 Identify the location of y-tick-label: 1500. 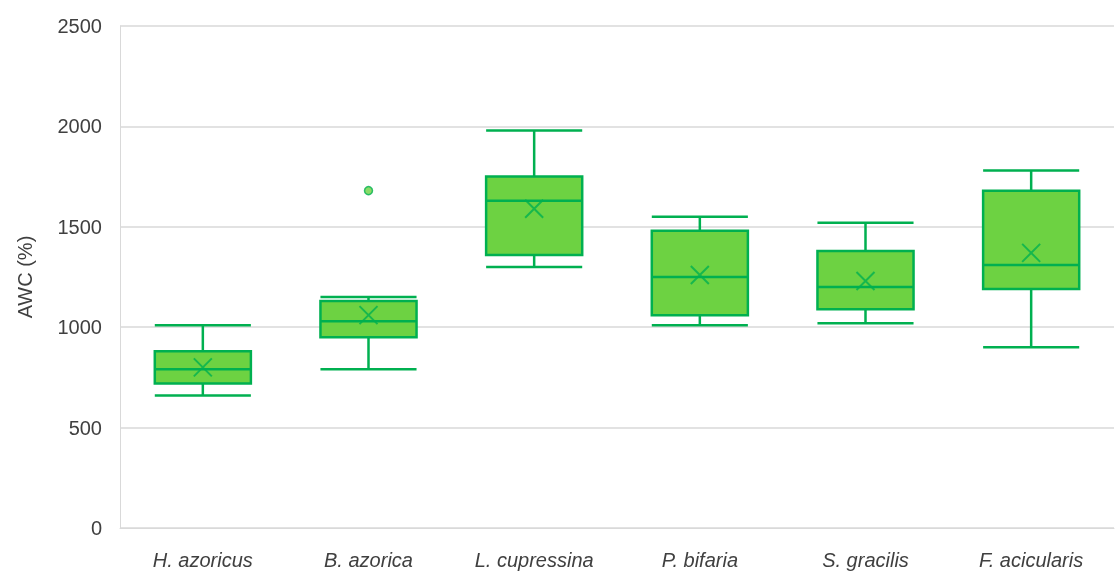
(79, 226).